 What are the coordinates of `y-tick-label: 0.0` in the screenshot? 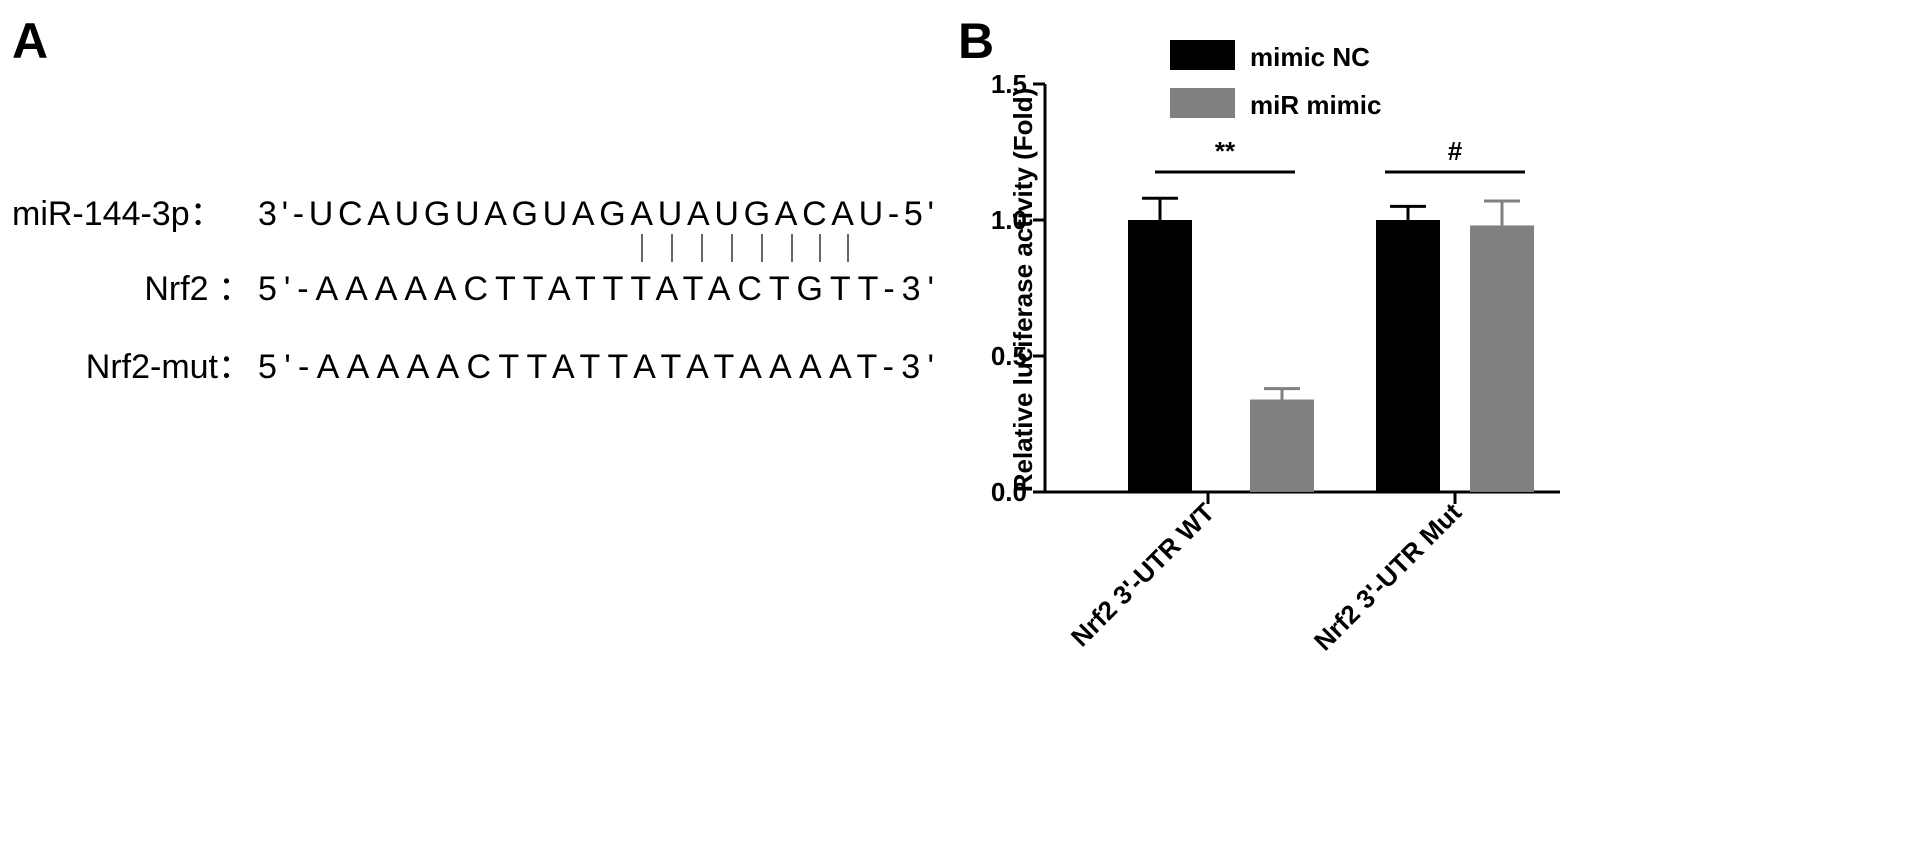 It's located at (1009, 492).